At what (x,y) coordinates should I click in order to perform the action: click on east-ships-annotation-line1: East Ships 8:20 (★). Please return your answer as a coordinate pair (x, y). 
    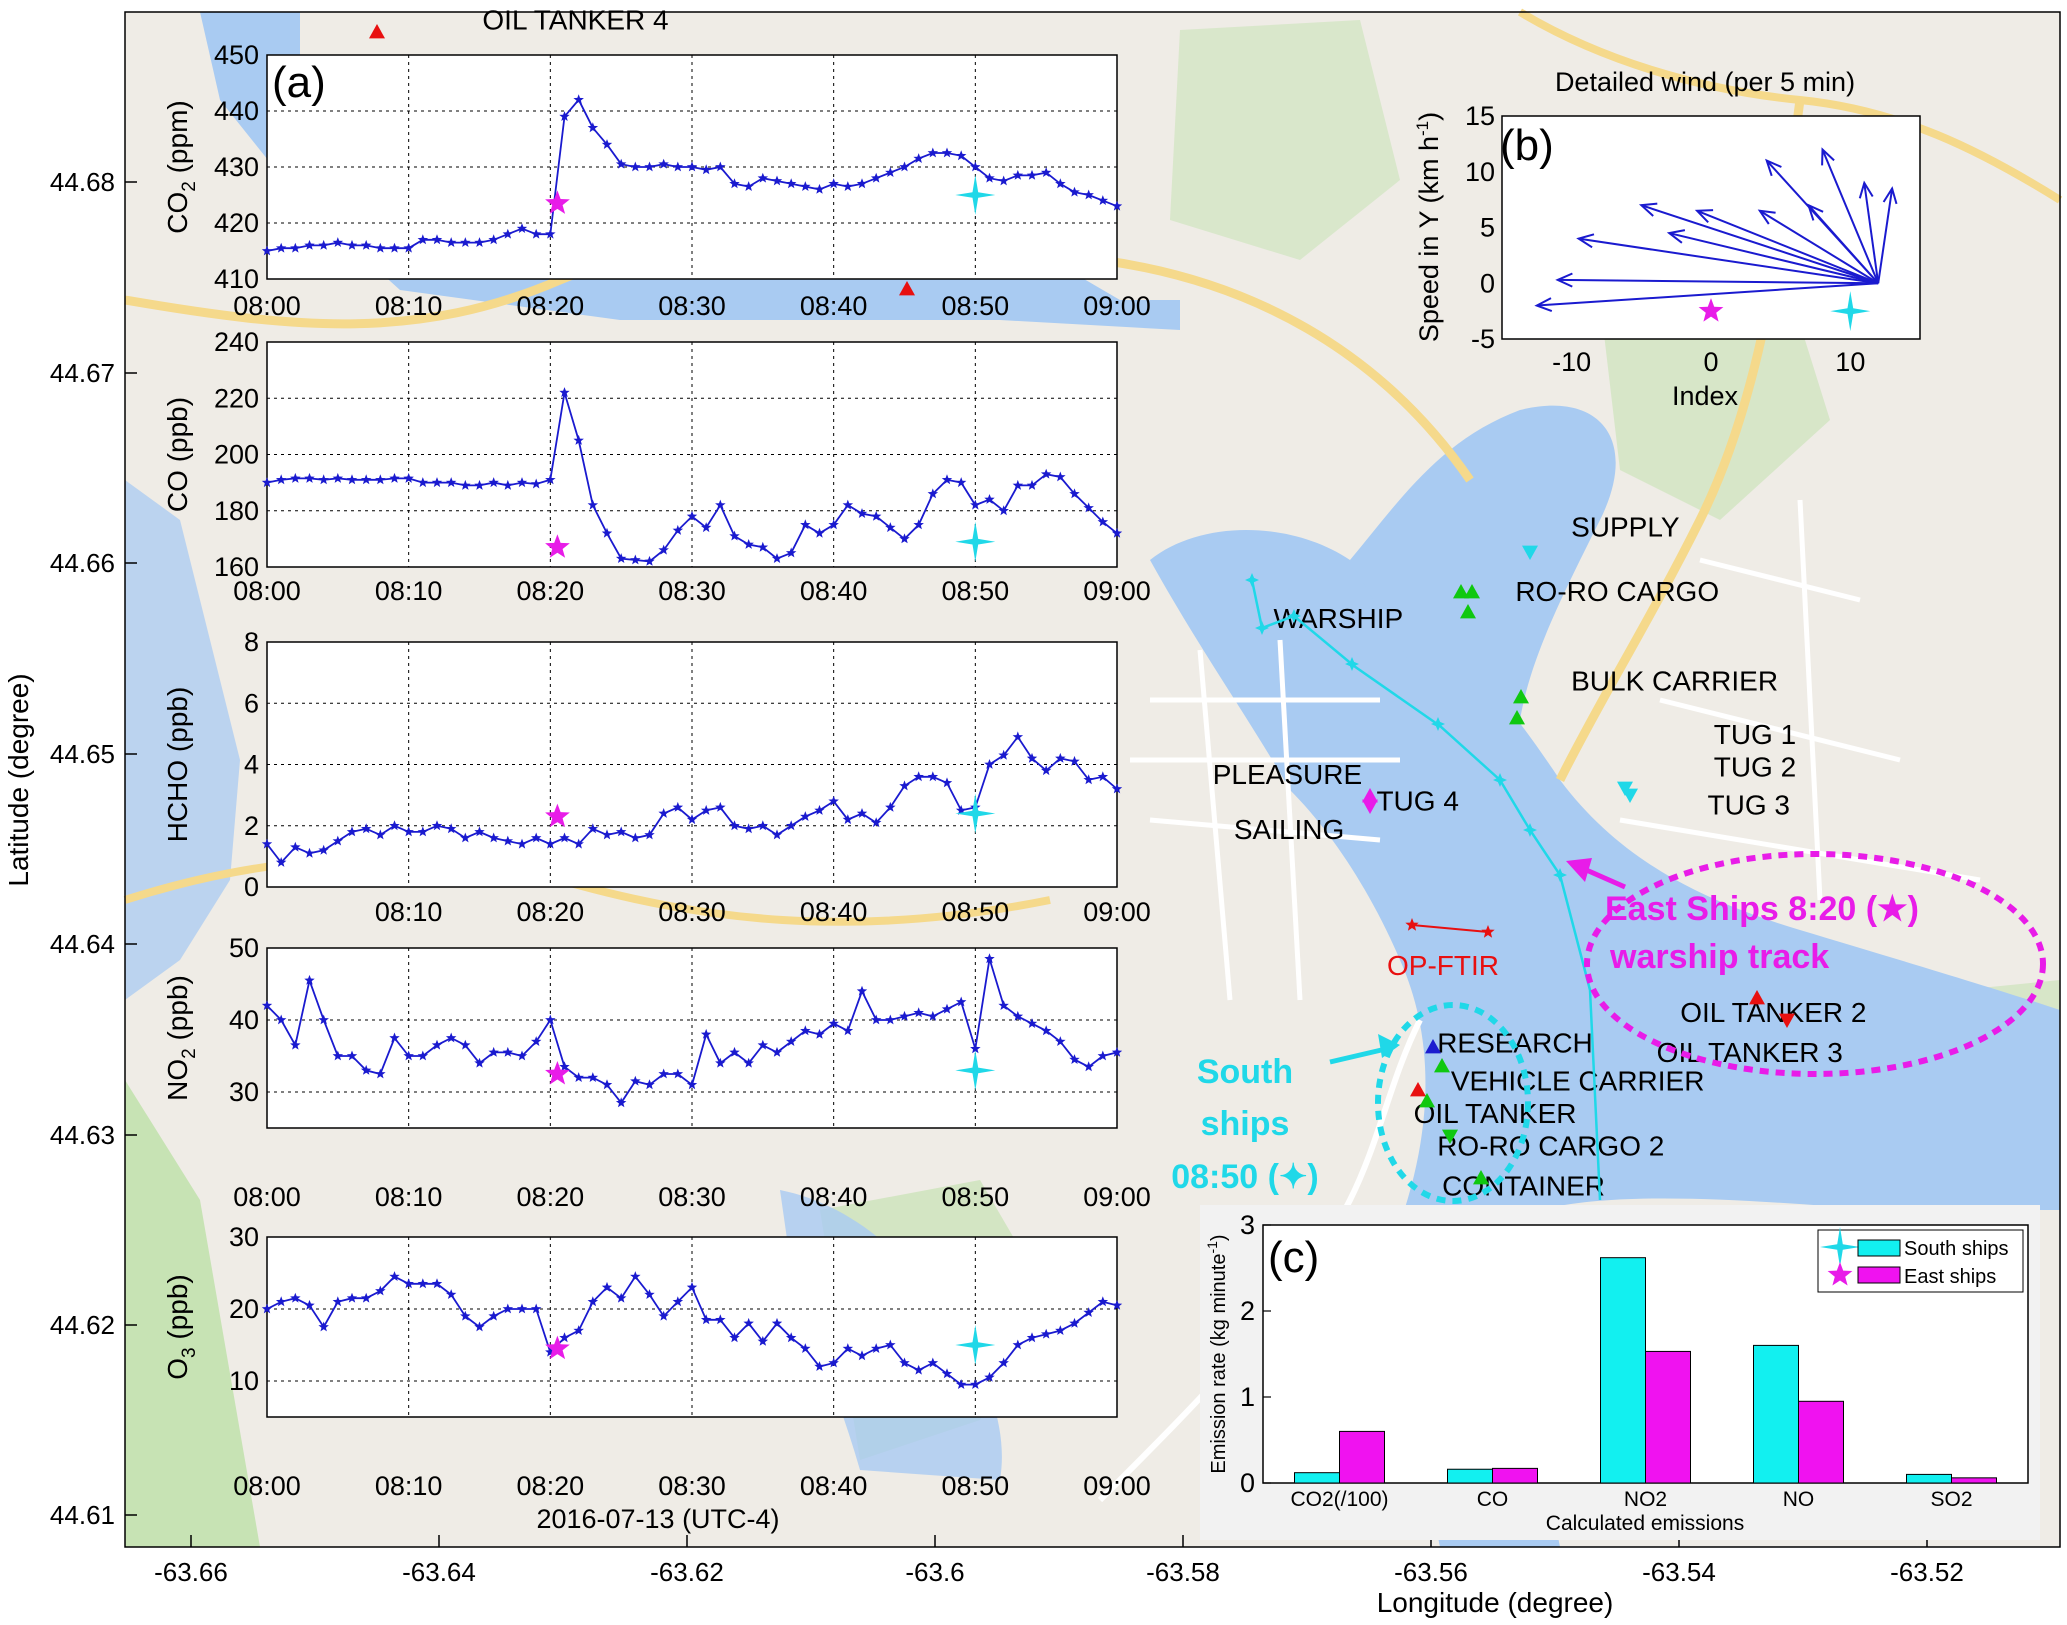
    Looking at the image, I should click on (1762, 909).